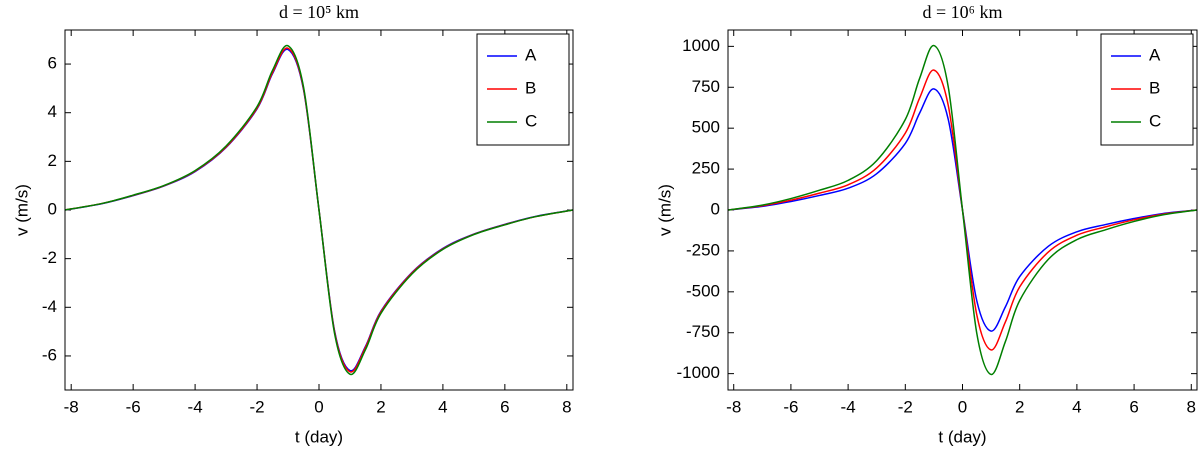 The width and height of the screenshot is (1200, 454). Describe the element at coordinates (49, 257) in the screenshot. I see `y-tick-label: -2` at that location.